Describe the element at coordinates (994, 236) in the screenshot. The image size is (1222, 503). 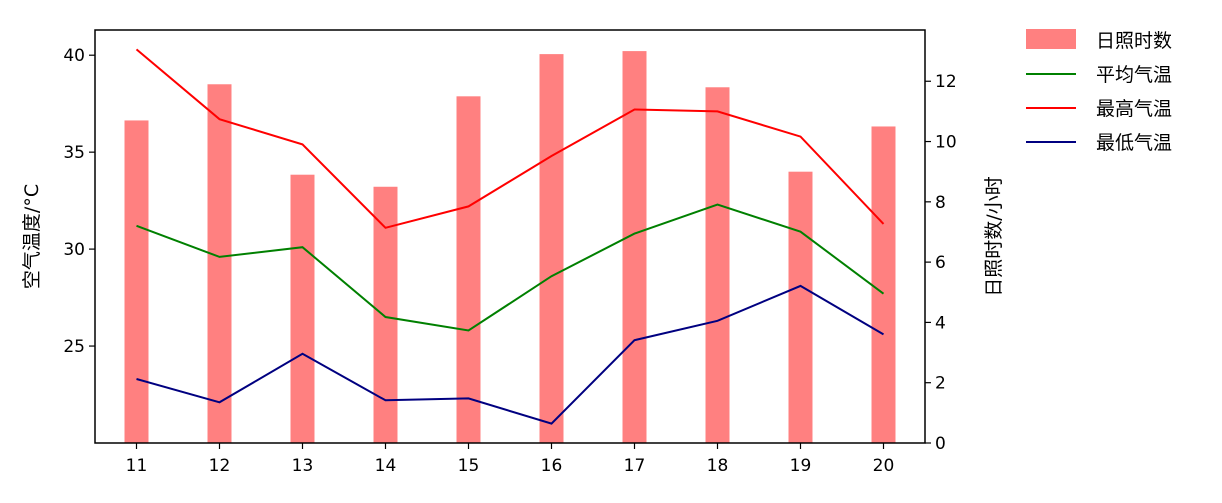
I see `y-axis-right-label: 日照时数/小时` at that location.